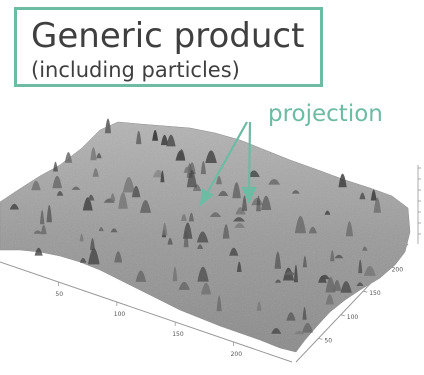 The image size is (424, 375). Describe the element at coordinates (135, 70) in the screenshot. I see `title-sub-text: (including particles)` at that location.